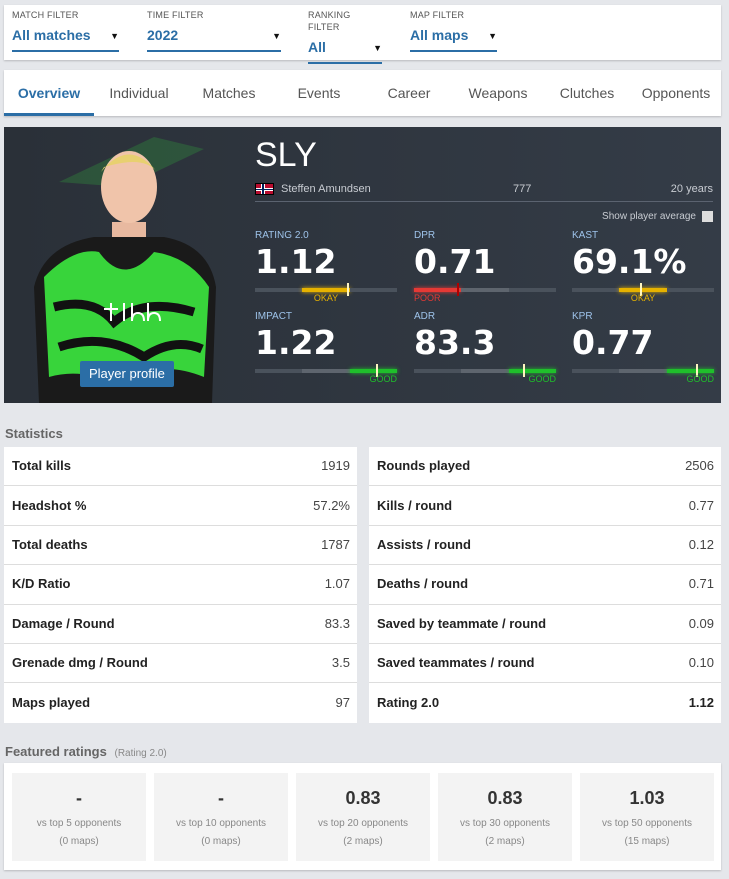 The image size is (729, 879). What do you see at coordinates (221, 841) in the screenshot?
I see `rating-maps: (0 maps)` at bounding box center [221, 841].